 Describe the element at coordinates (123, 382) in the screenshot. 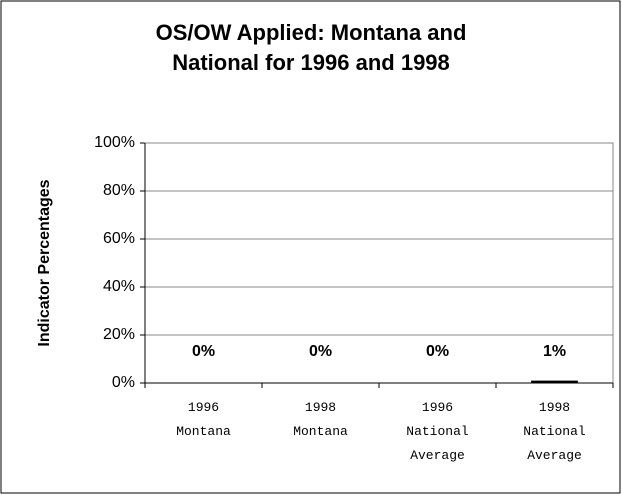

I see `y-tick-label: 0%` at that location.